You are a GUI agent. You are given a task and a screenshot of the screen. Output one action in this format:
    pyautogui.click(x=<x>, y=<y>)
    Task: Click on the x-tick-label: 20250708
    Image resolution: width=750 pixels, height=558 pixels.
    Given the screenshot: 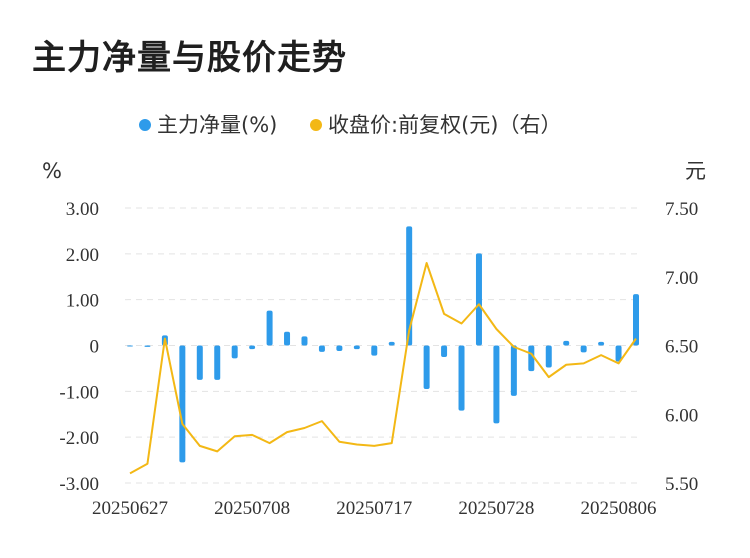 What is the action you would take?
    pyautogui.click(x=252, y=508)
    